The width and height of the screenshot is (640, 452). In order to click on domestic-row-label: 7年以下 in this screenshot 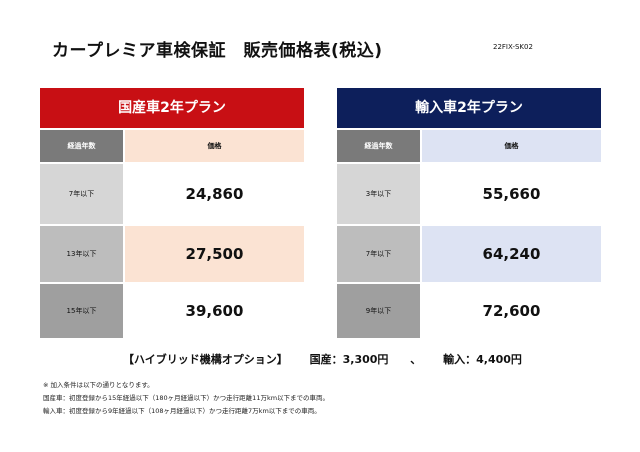, I will do `click(81, 194)`.